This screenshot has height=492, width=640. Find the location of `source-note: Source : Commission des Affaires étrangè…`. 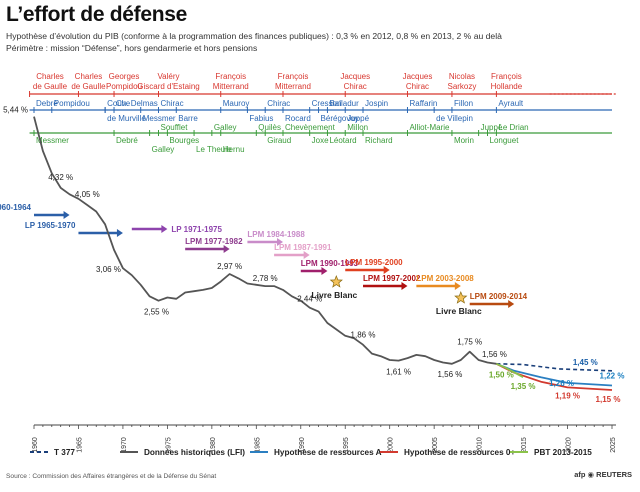

source-note: Source : Commission des Affaires étrangè… is located at coordinates (111, 476).